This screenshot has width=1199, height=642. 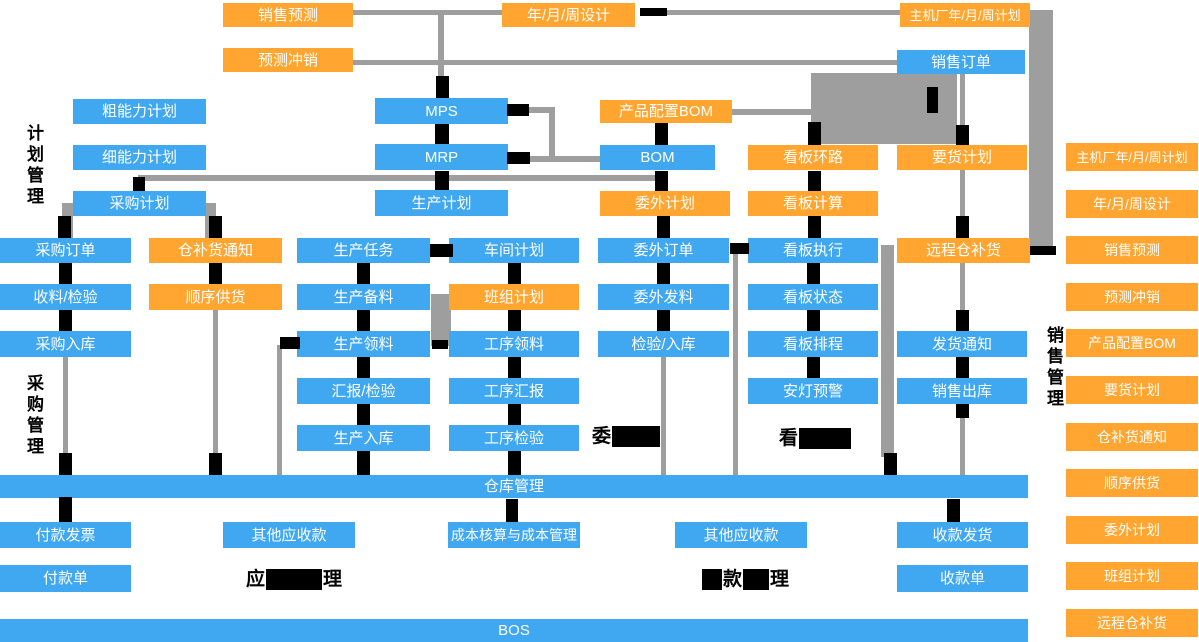 I want to click on module-kanban-status: 看板状态, so click(x=813, y=297).